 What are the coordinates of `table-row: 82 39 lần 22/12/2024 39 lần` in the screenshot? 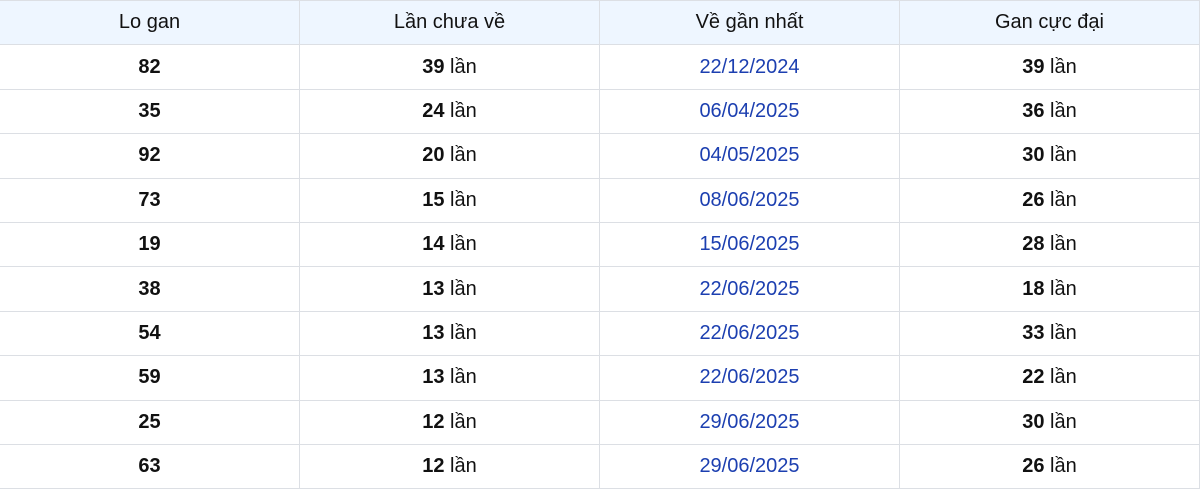 It's located at (600, 67).